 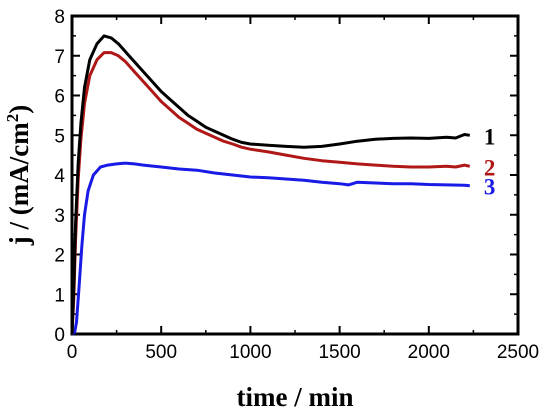 What do you see at coordinates (161, 352) in the screenshot?
I see `x-tick-label: 500` at bounding box center [161, 352].